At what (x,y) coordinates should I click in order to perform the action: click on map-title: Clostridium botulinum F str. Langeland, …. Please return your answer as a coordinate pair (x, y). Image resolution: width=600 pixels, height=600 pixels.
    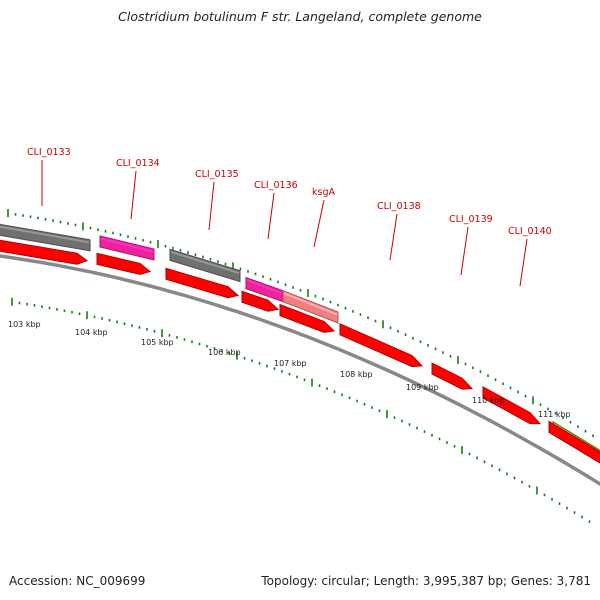
    Looking at the image, I should click on (300, 16).